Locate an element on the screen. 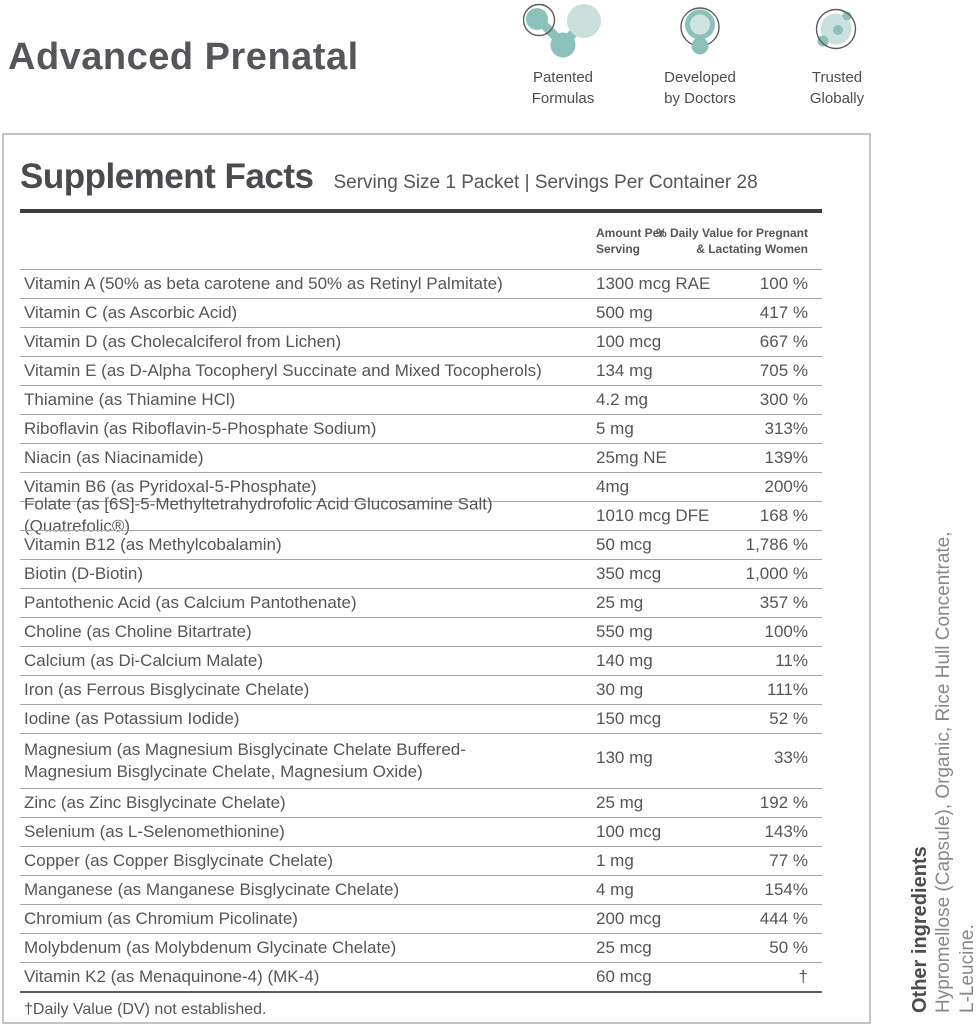 The height and width of the screenshot is (1024, 976). nutrient-daily-value: 667 % is located at coordinates (783, 341).